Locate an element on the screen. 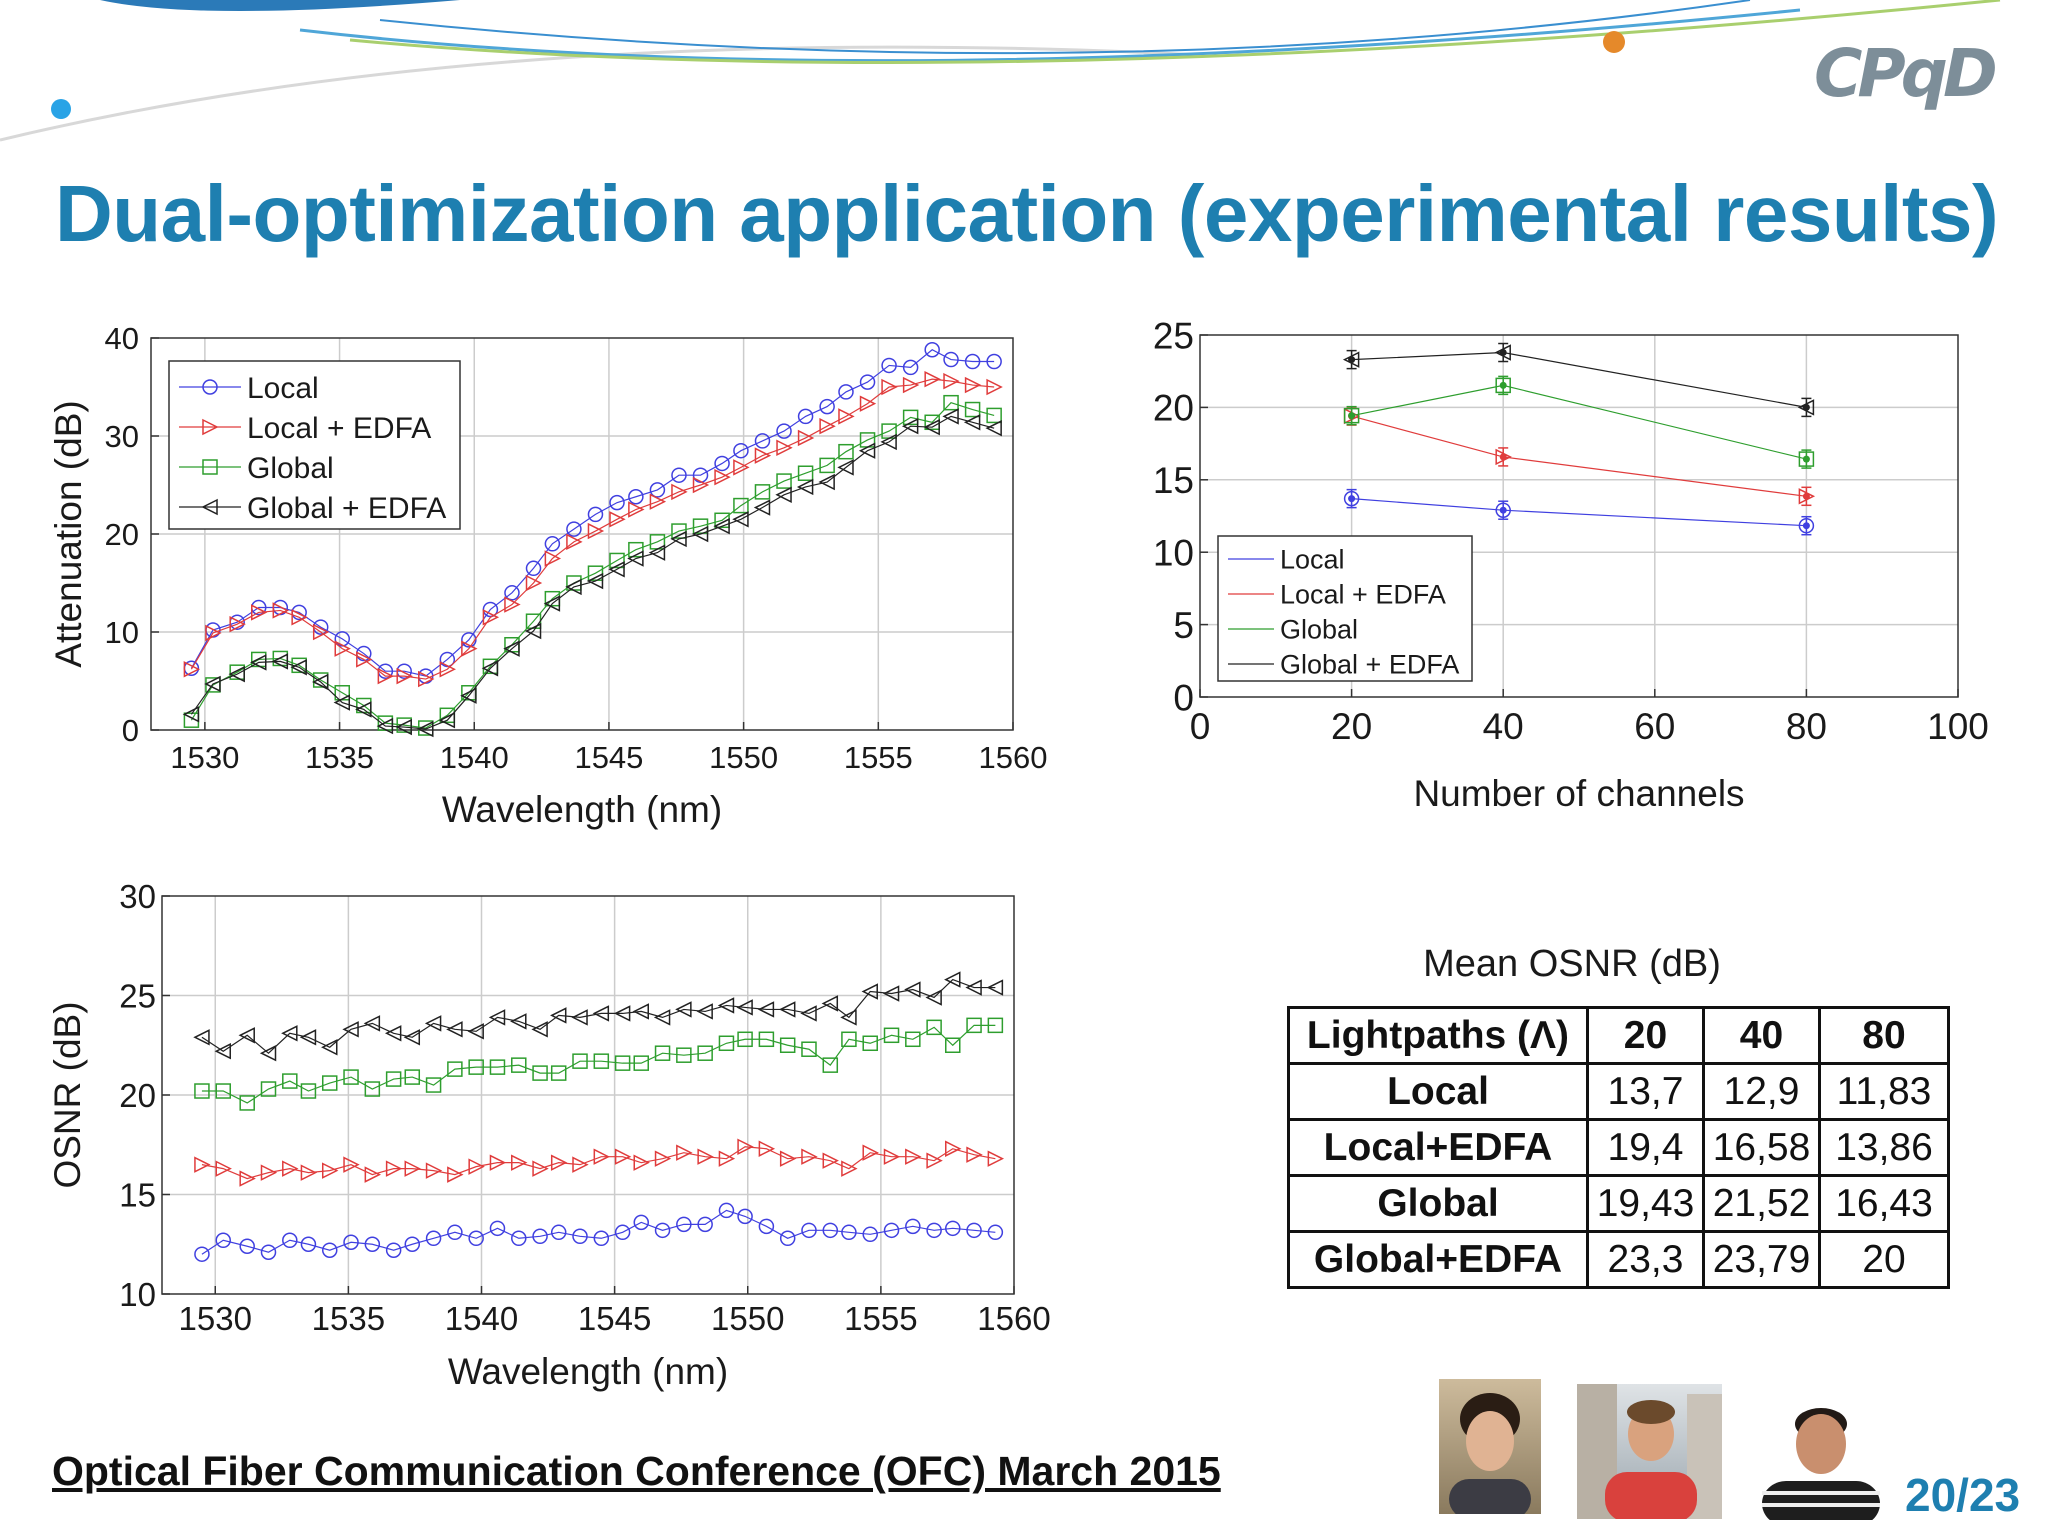 The width and height of the screenshot is (2048, 1536). y-tick-label: 20 is located at coordinates (122, 534).